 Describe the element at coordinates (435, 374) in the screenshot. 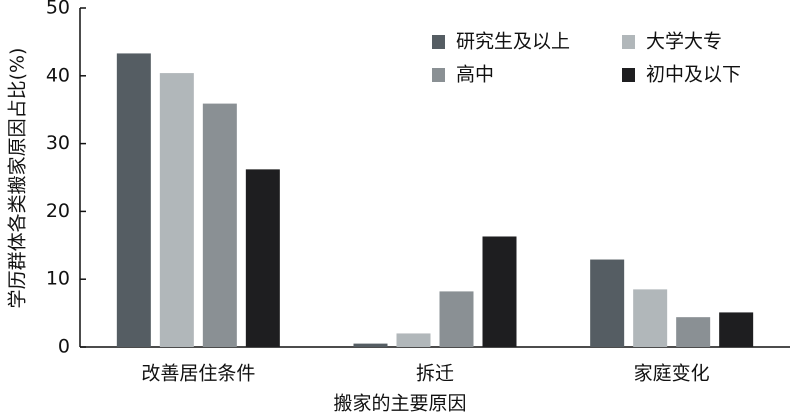

I see `x-tick-label: 拆迁` at that location.